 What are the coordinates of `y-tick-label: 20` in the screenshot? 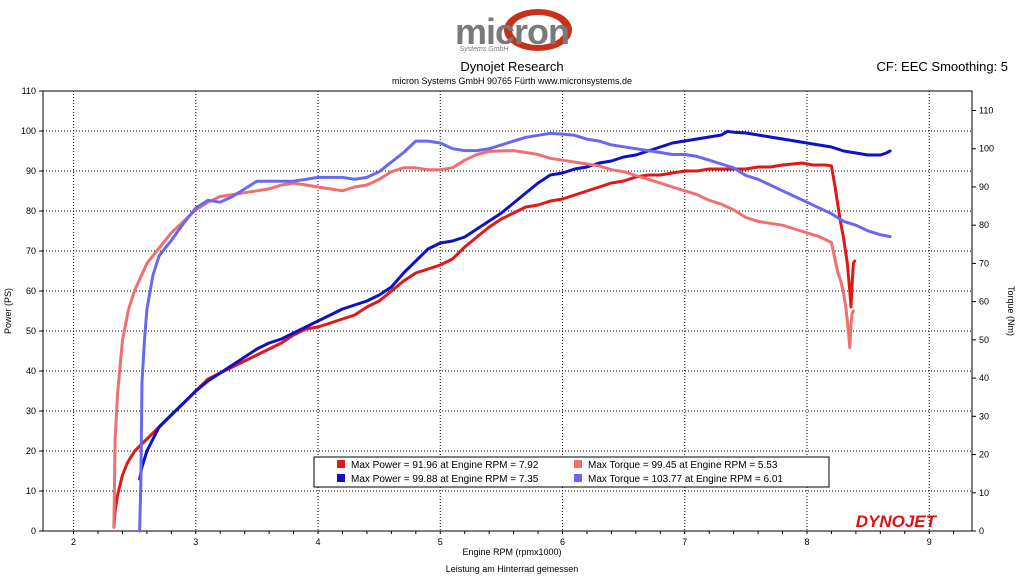 It's located at (31, 451).